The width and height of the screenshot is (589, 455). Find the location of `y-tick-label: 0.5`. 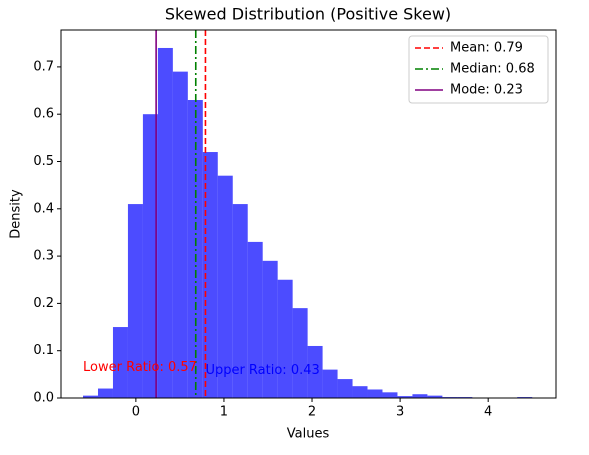

y-tick-label: 0.5 is located at coordinates (43, 161).